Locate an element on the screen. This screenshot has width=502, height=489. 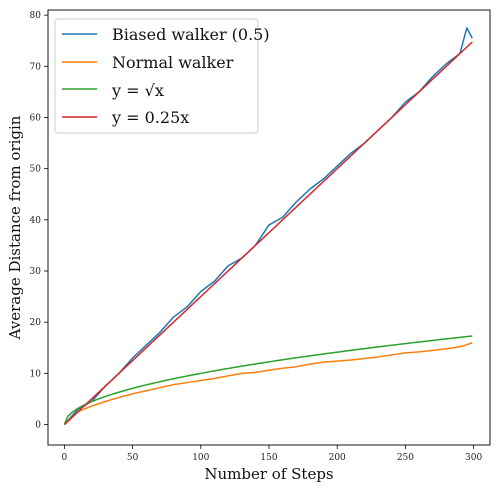
y-axis-label: Average Distance from origin is located at coordinates (15, 227).